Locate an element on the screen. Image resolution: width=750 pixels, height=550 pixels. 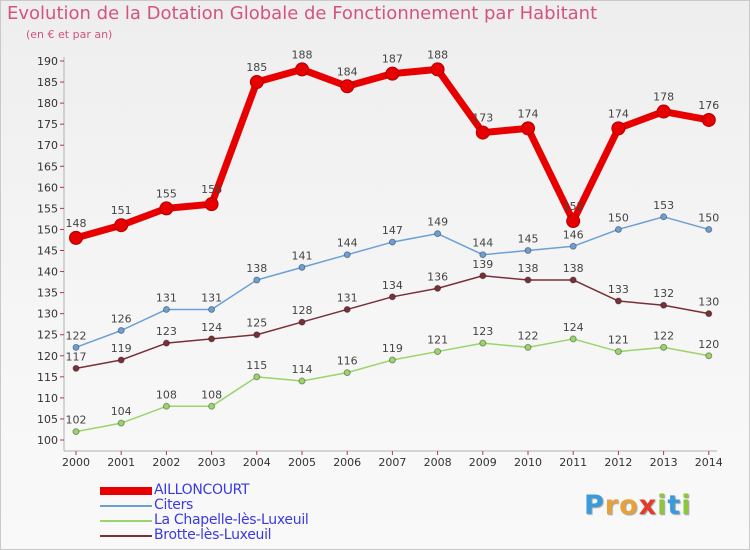
y-tick-label: 100 is located at coordinates (47, 440).